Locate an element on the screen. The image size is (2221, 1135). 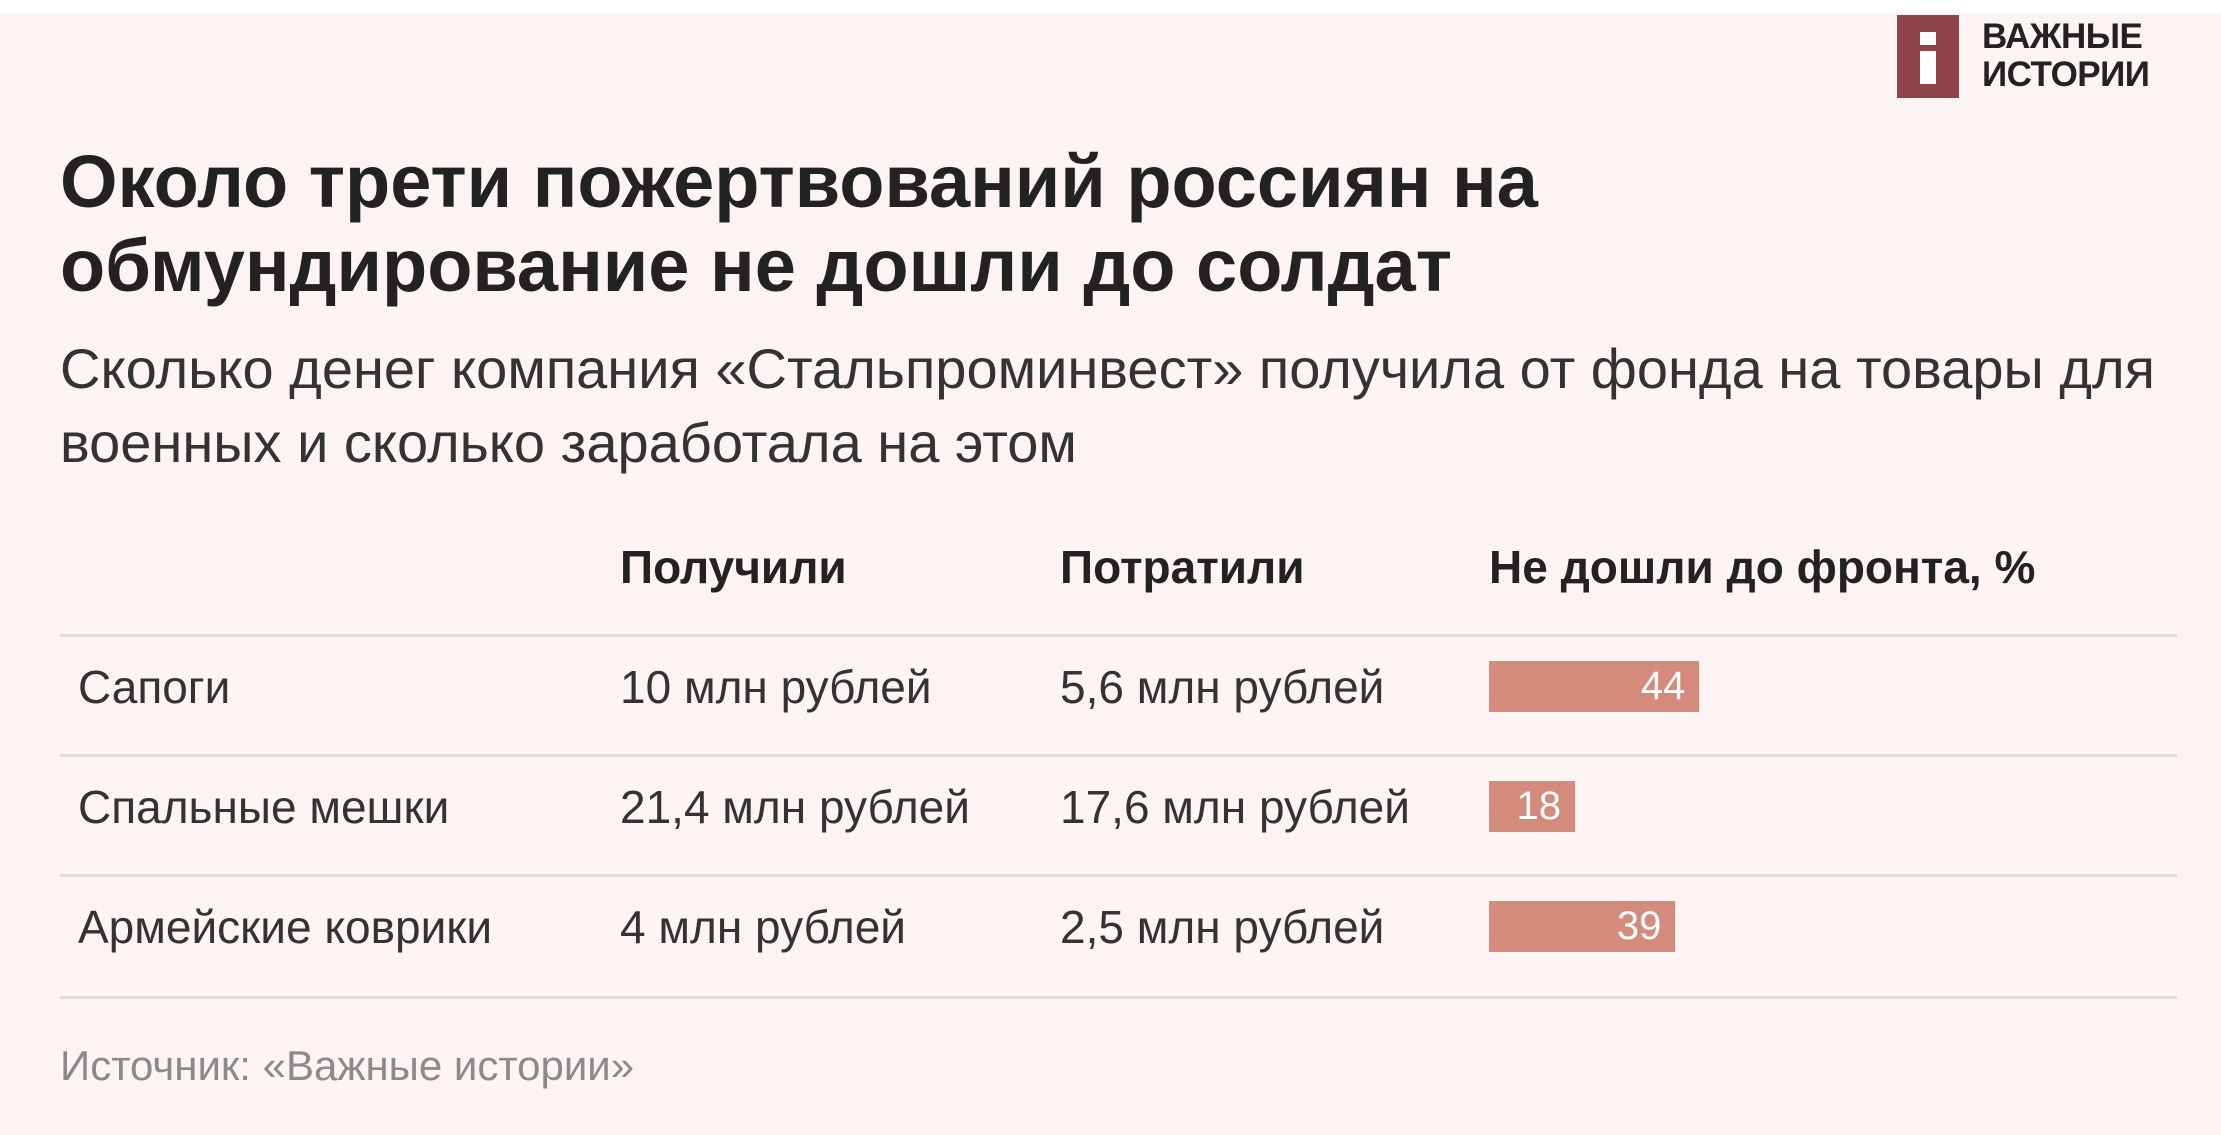
logo-stem is located at coordinates (1928, 67).